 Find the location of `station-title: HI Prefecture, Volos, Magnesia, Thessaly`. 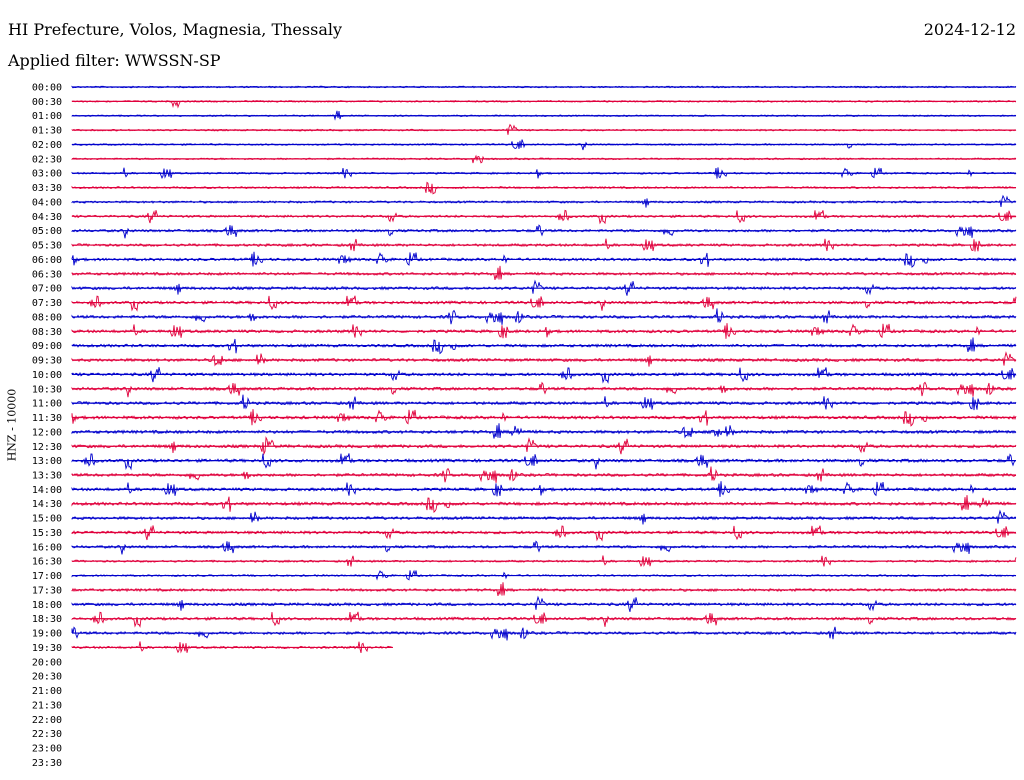

station-title: HI Prefecture, Volos, Magnesia, Thessaly is located at coordinates (175, 29).